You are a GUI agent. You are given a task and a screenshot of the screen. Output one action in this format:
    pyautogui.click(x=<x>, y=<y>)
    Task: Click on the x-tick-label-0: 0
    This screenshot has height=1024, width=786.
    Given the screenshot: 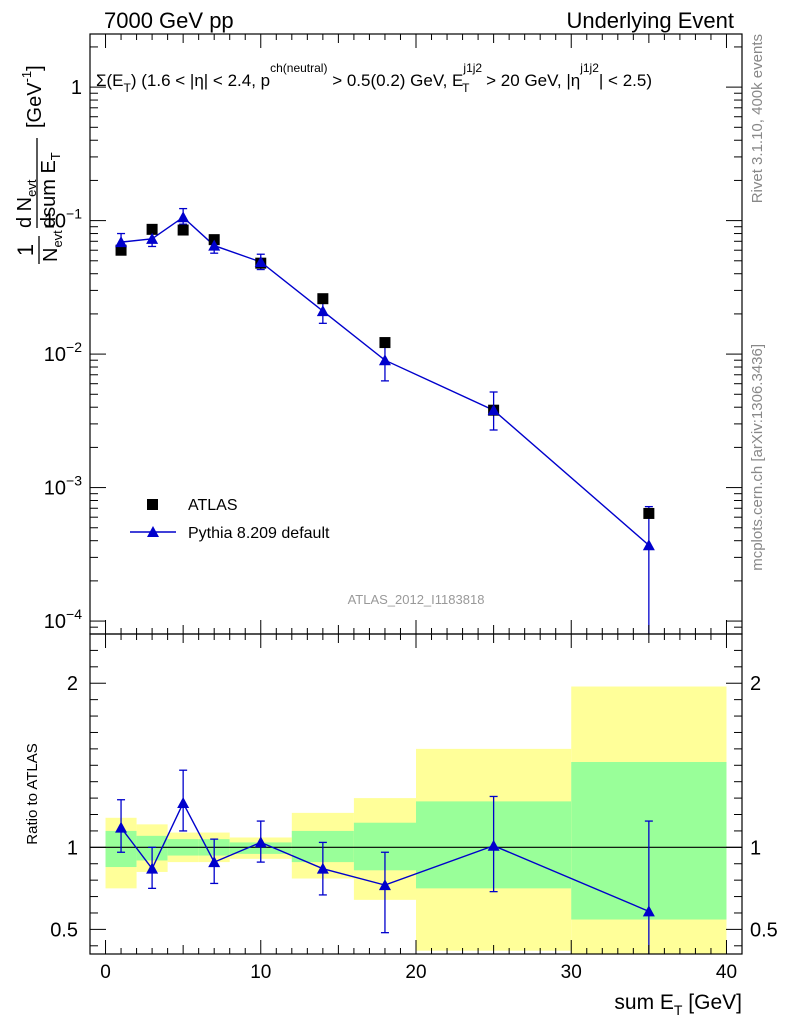 What is the action you would take?
    pyautogui.click(x=105, y=972)
    